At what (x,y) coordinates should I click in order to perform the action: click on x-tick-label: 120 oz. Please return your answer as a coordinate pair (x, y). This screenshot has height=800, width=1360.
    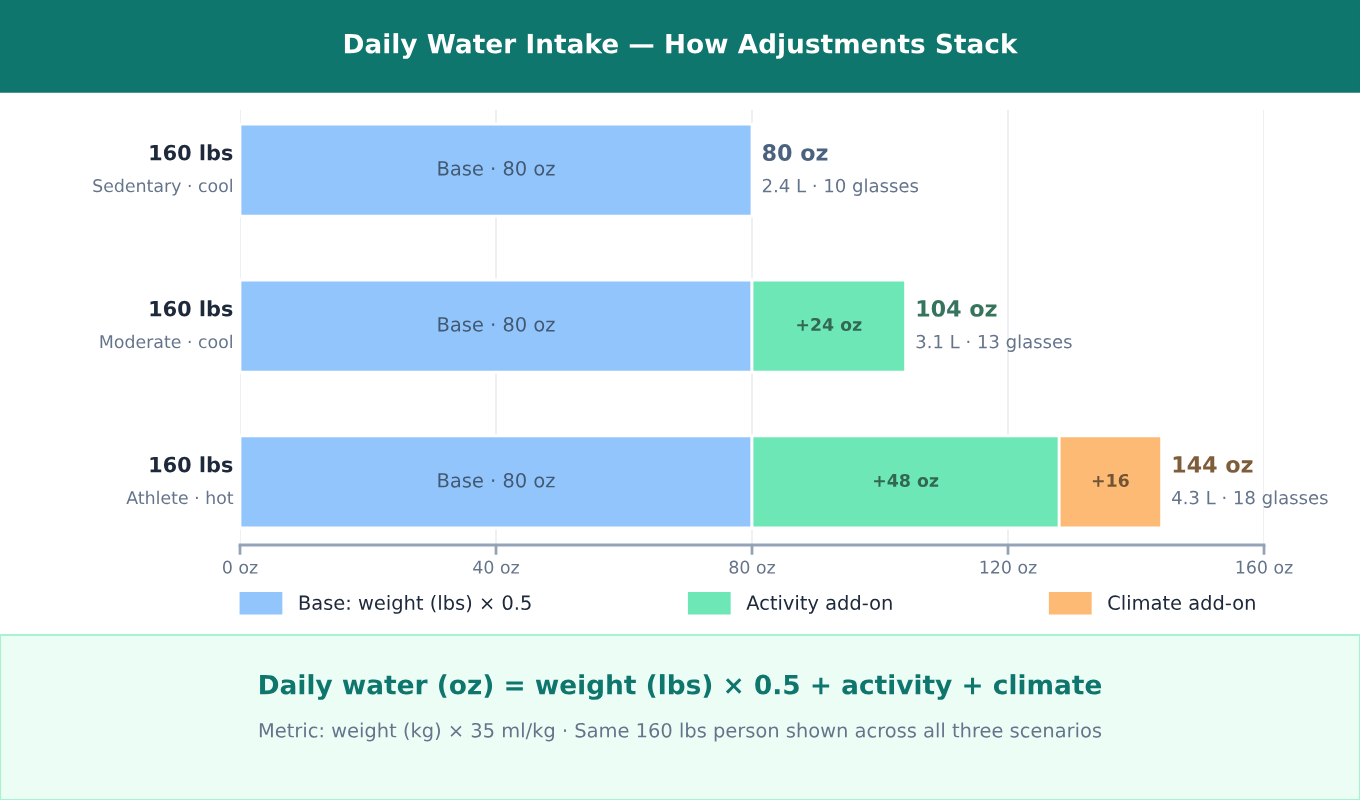
    Looking at the image, I should click on (1008, 567).